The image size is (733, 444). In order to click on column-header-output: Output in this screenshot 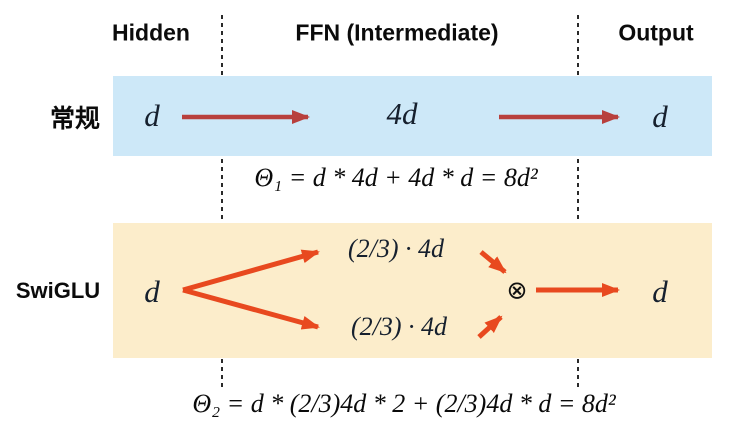, I will do `click(656, 32)`.